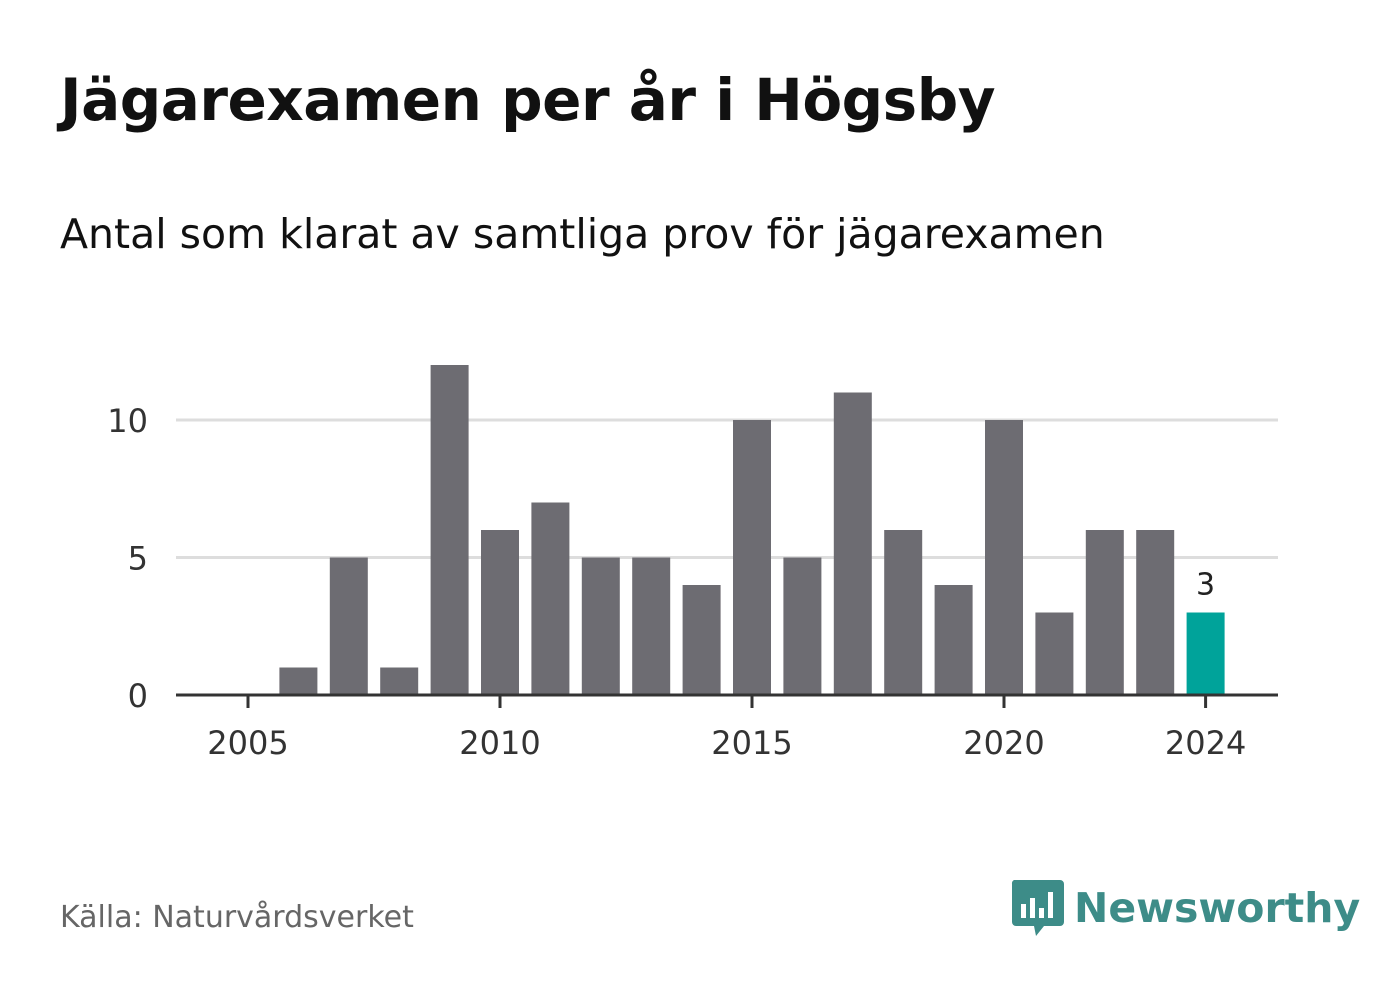 Image resolution: width=1382 pixels, height=999 pixels. What do you see at coordinates (499, 743) in the screenshot?
I see `x-tick-label: 2010` at bounding box center [499, 743].